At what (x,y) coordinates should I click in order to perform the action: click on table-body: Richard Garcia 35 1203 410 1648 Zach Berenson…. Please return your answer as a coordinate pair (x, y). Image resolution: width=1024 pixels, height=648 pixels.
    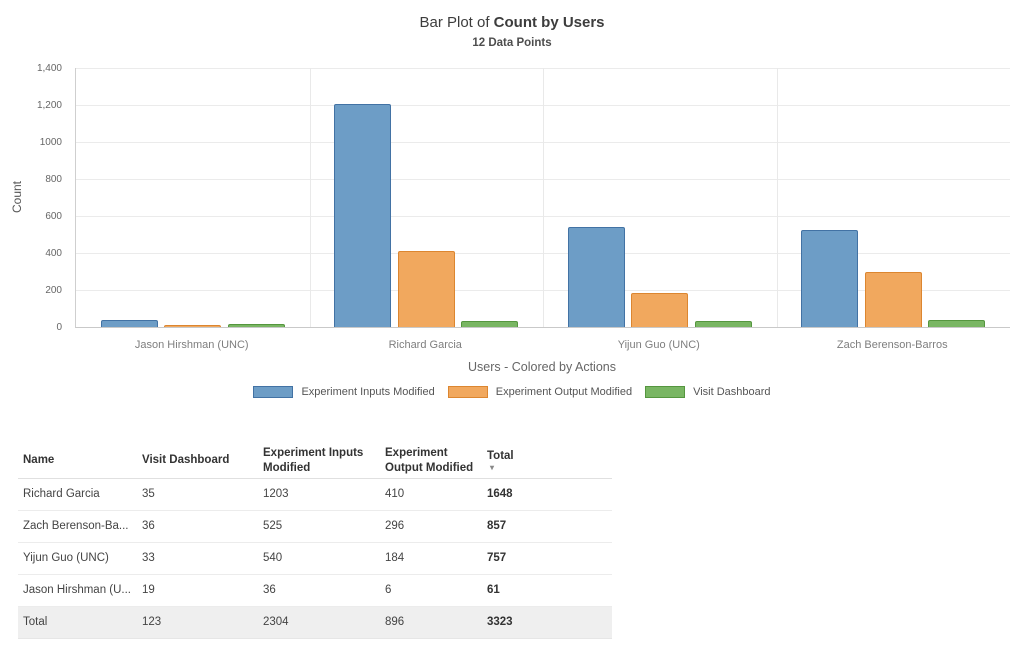
    Looking at the image, I should click on (315, 559).